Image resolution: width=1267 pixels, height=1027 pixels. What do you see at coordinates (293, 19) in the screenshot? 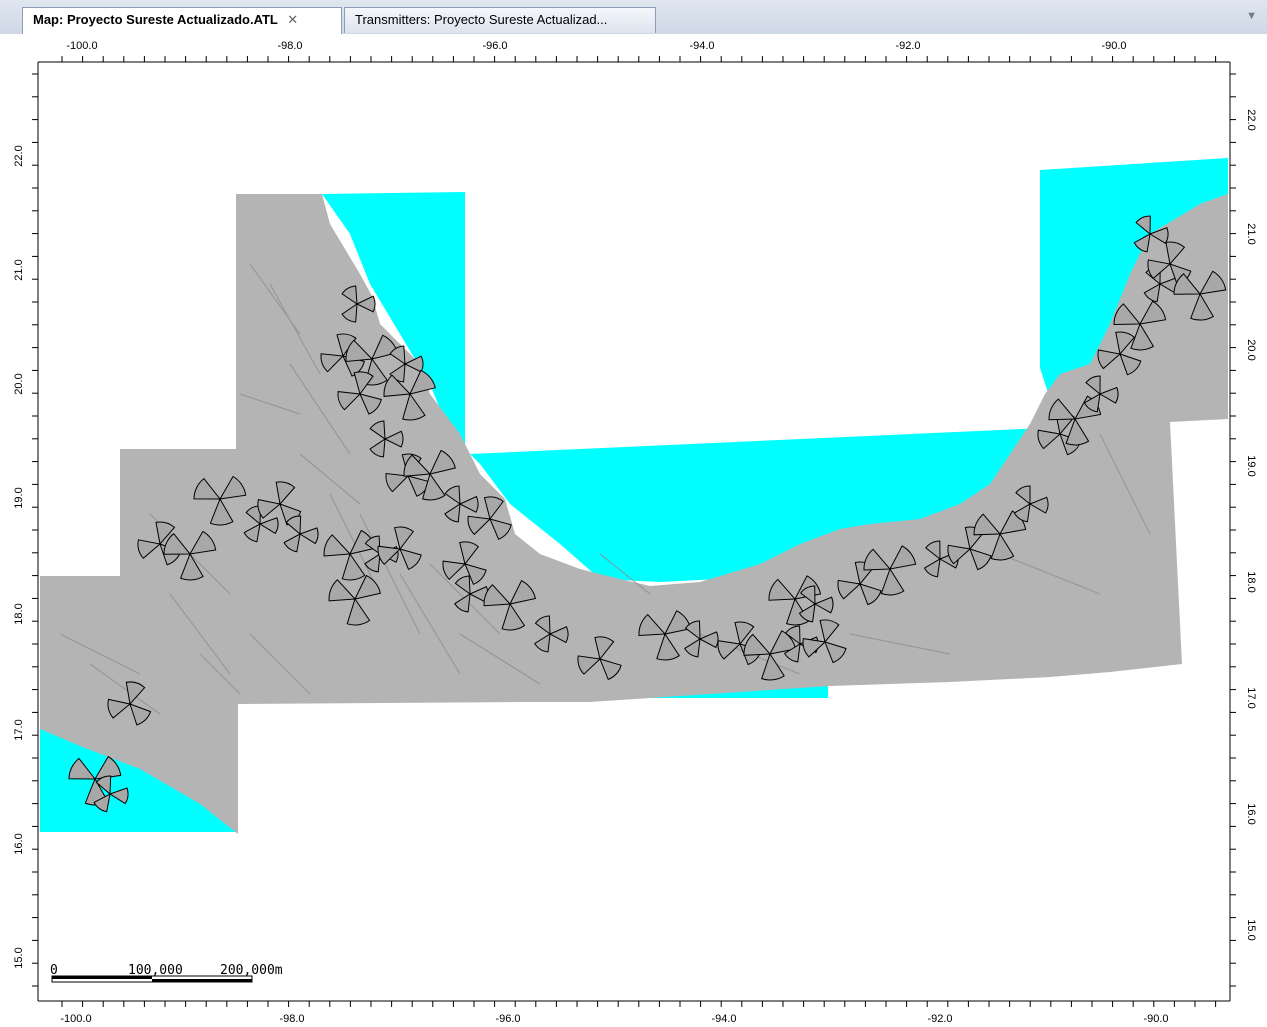
I see `close-icon: ✕` at bounding box center [293, 19].